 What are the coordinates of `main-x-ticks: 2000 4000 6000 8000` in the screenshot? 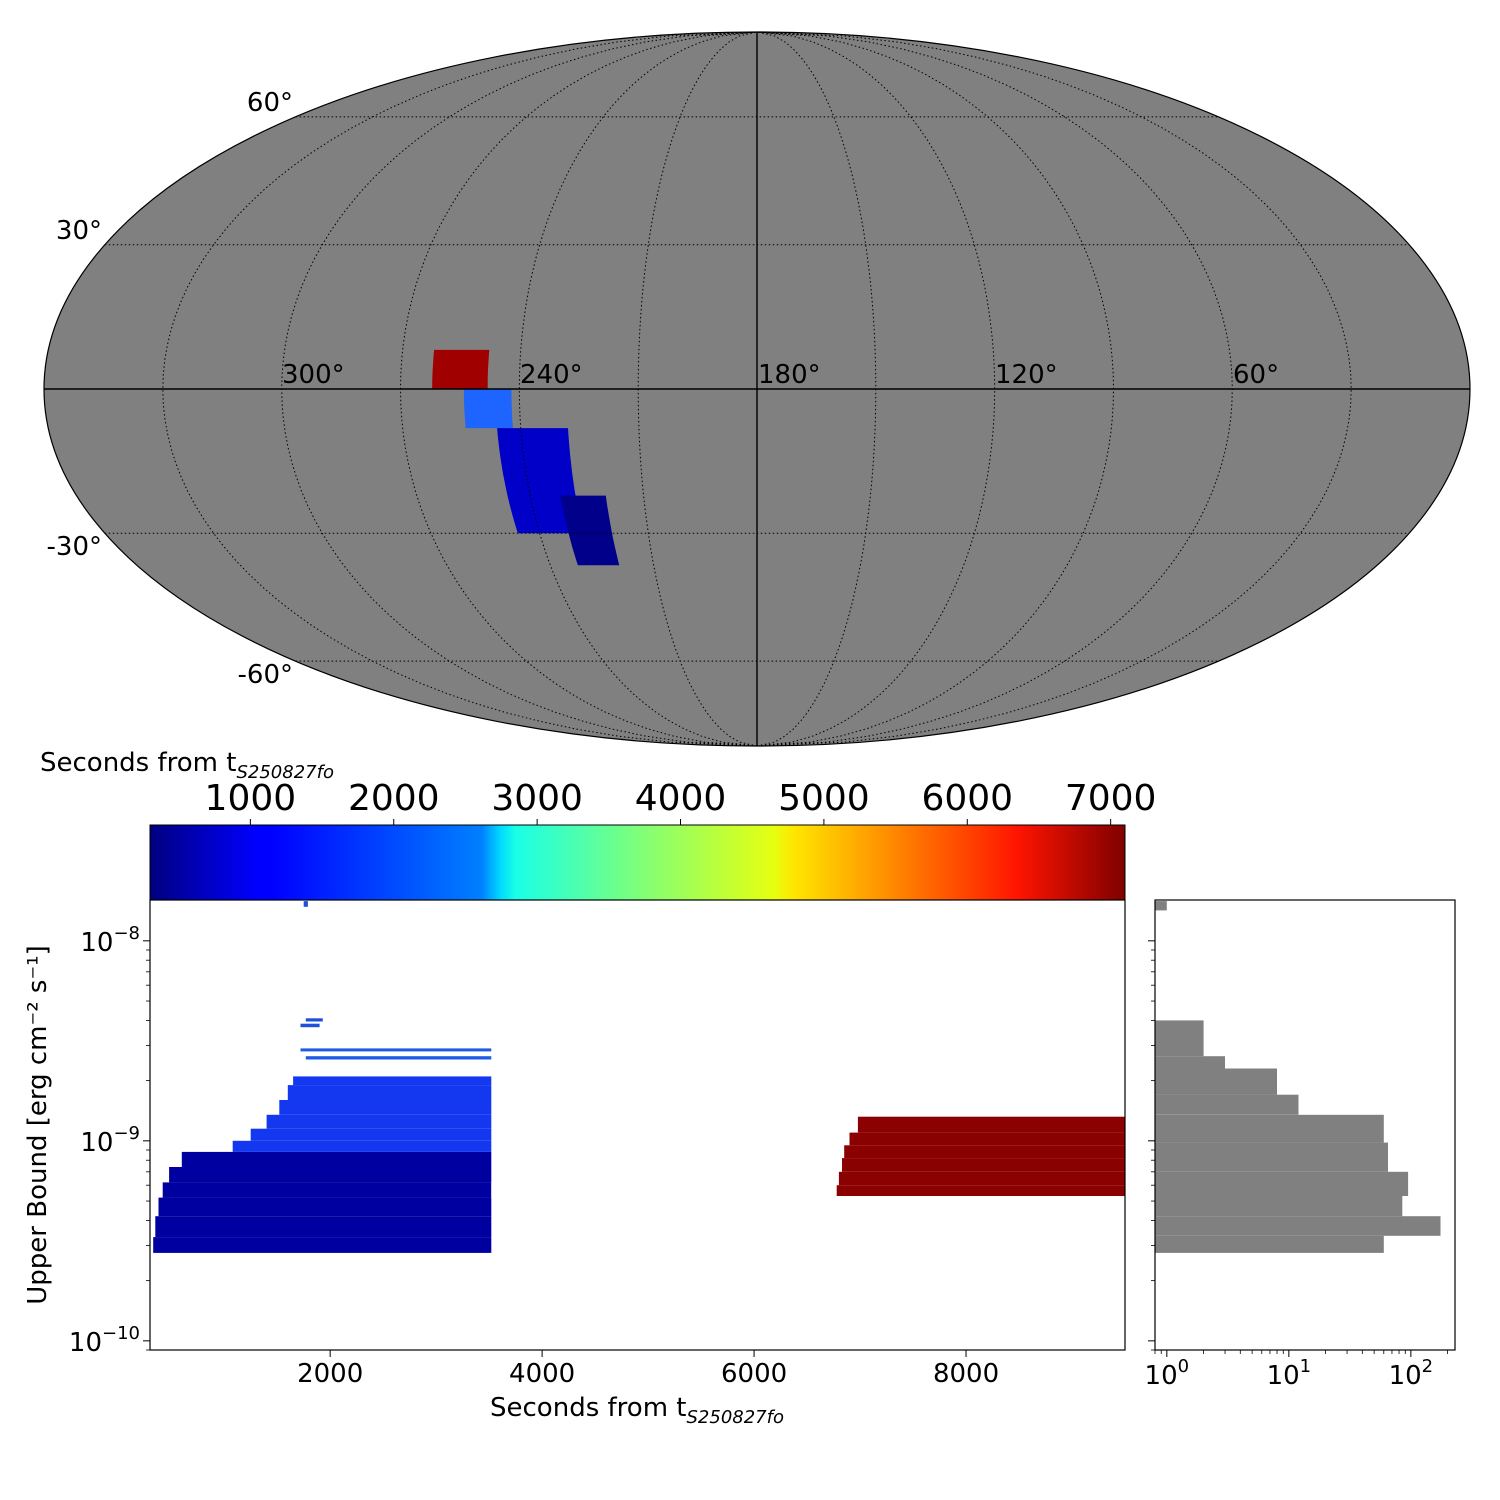 It's located at (648, 1369).